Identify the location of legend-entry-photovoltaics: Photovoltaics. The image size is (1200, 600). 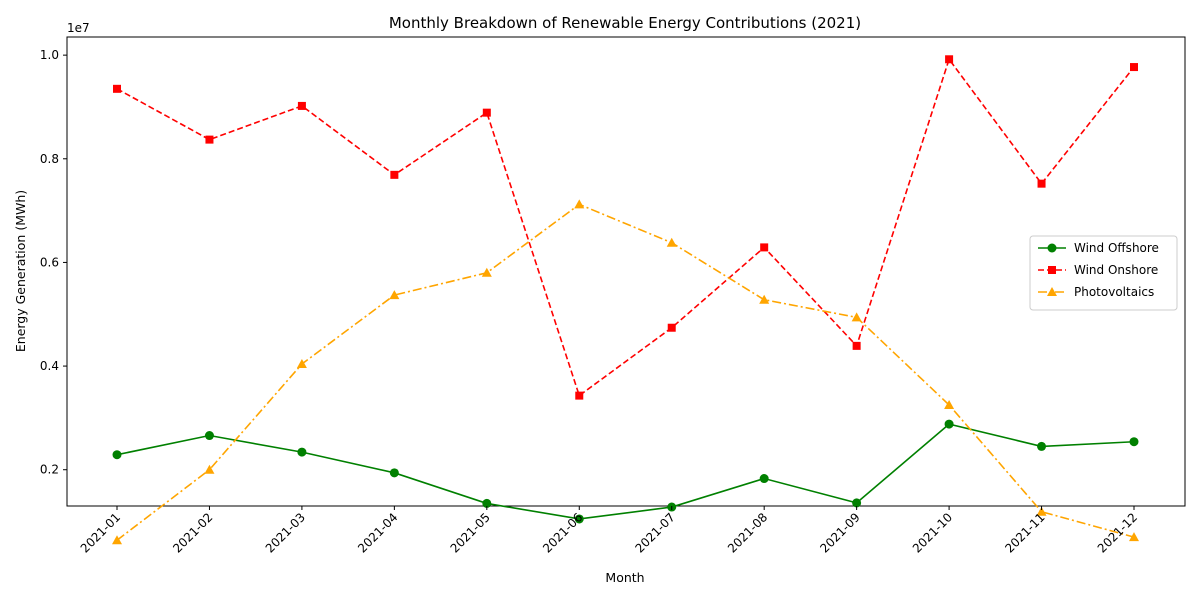
(1096, 292).